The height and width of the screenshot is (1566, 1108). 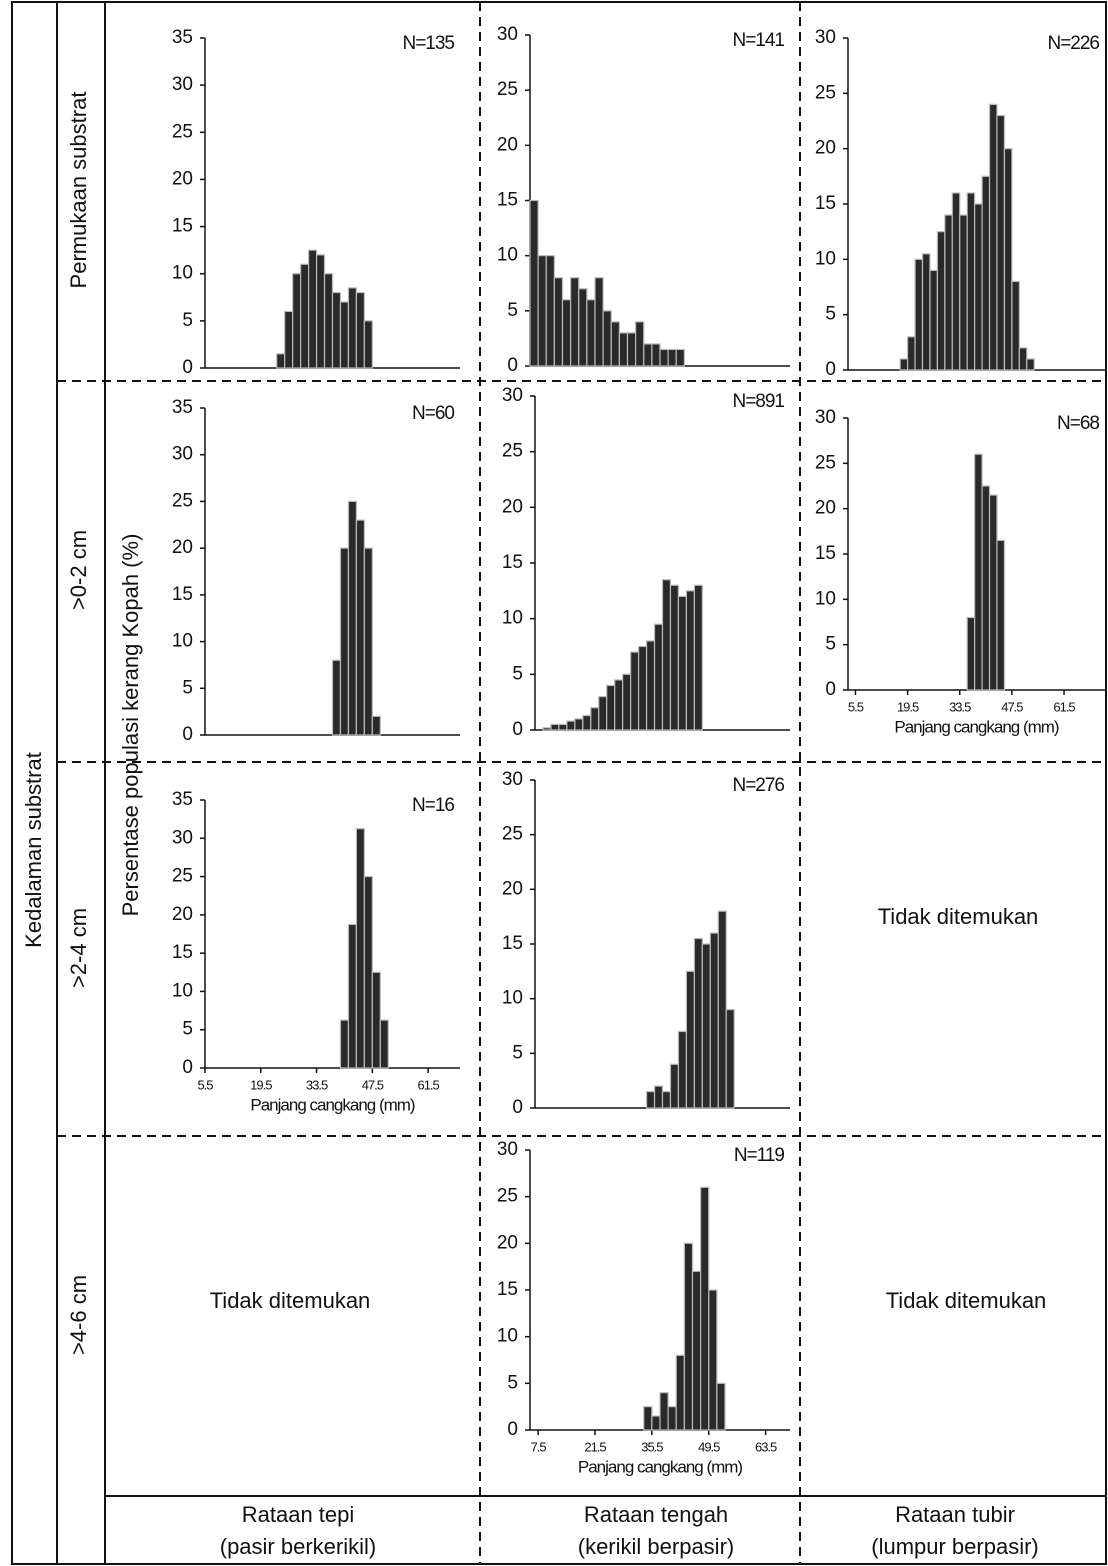 What do you see at coordinates (656, 1514) in the screenshot?
I see `column-title: Rataan tengah` at bounding box center [656, 1514].